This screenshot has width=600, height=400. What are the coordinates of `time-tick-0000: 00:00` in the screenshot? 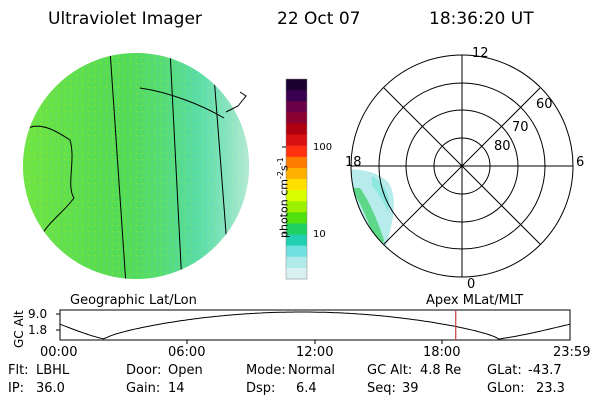 It's located at (59, 352).